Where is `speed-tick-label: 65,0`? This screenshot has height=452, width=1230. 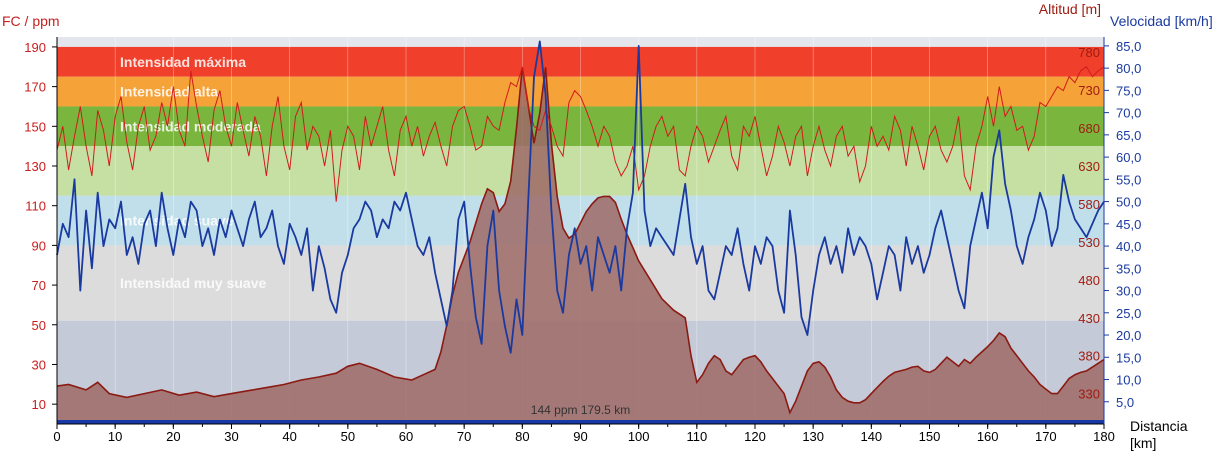 speed-tick-label: 65,0 is located at coordinates (1128, 135).